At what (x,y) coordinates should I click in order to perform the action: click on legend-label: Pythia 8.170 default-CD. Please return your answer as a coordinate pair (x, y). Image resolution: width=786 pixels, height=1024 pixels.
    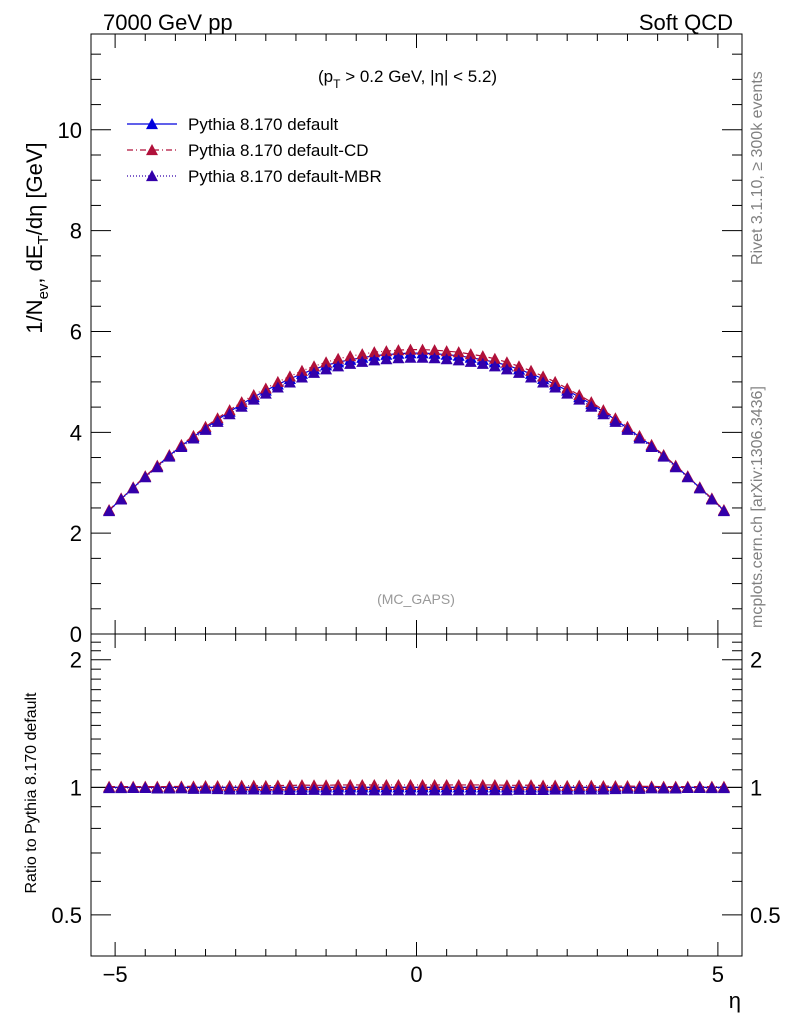
    Looking at the image, I should click on (278, 150).